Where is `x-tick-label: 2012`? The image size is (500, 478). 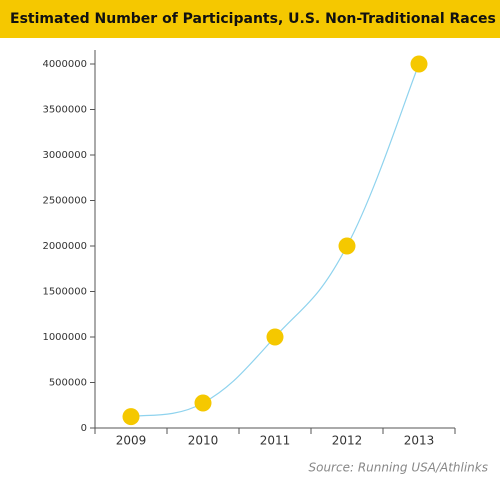 x-tick-label: 2012 is located at coordinates (347, 441).